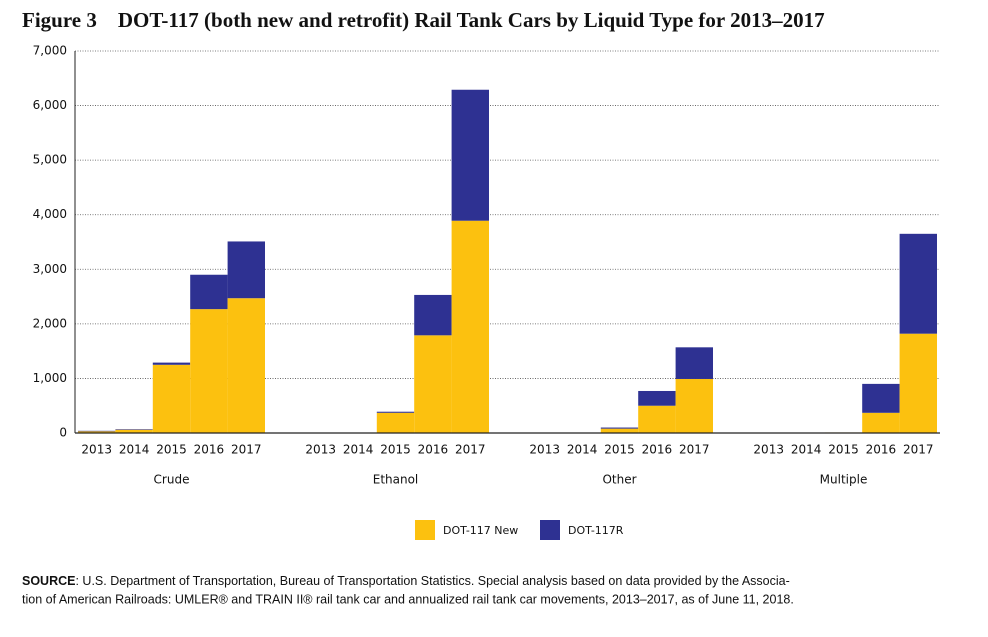  What do you see at coordinates (48, 581) in the screenshot?
I see `source-label: SOURCE` at bounding box center [48, 581].